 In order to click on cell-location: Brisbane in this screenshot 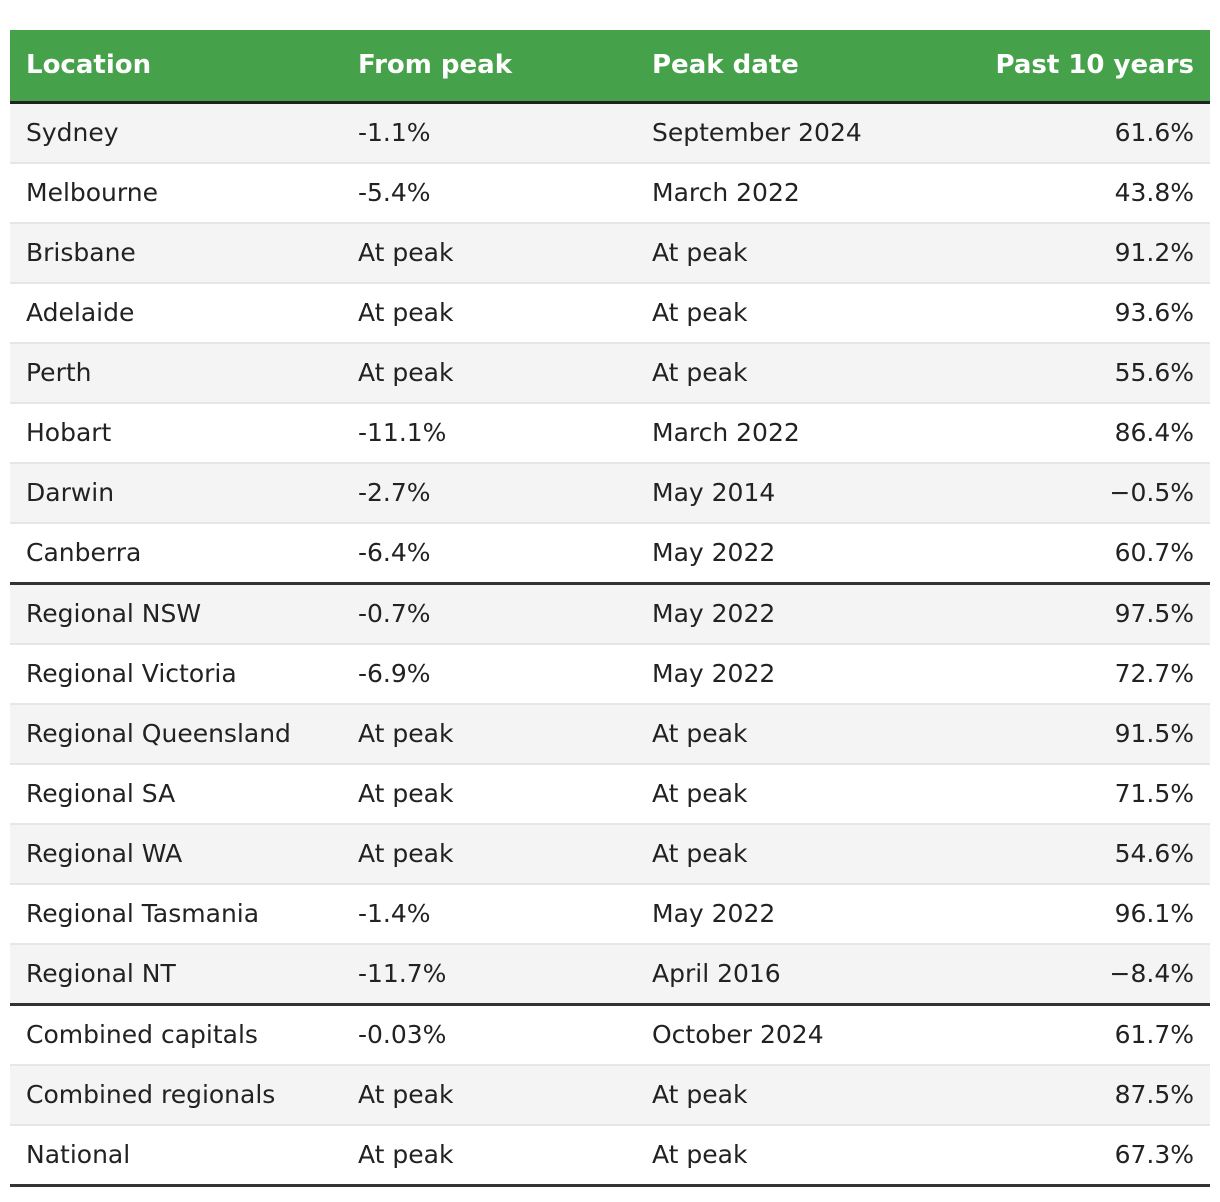, I will do `click(176, 253)`.